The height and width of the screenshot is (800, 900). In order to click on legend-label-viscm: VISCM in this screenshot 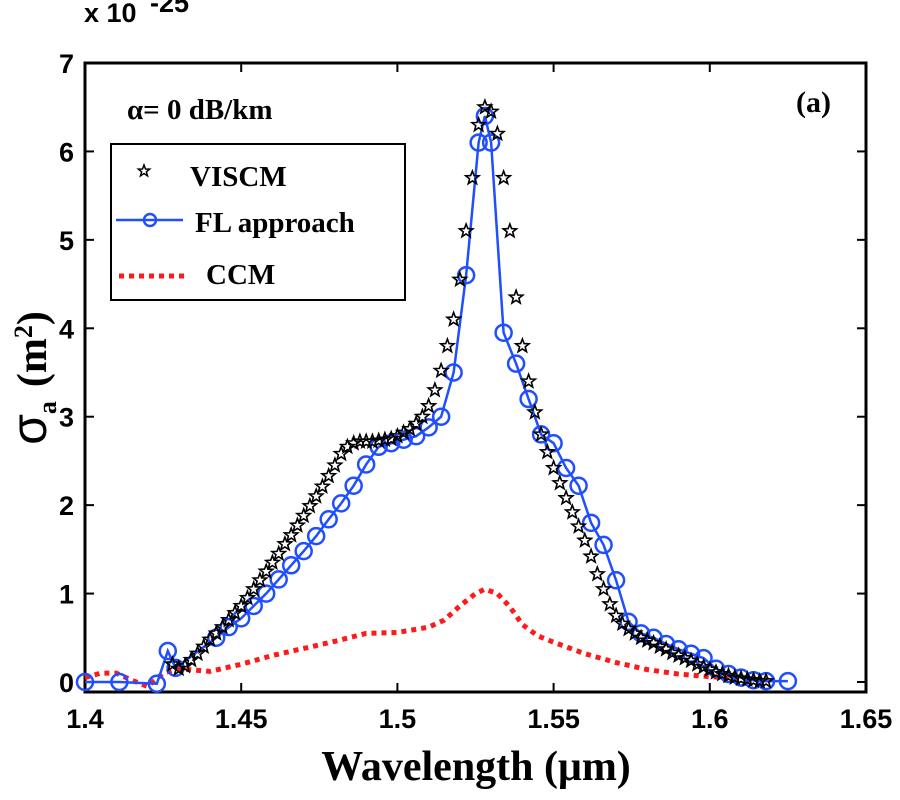, I will do `click(238, 177)`.